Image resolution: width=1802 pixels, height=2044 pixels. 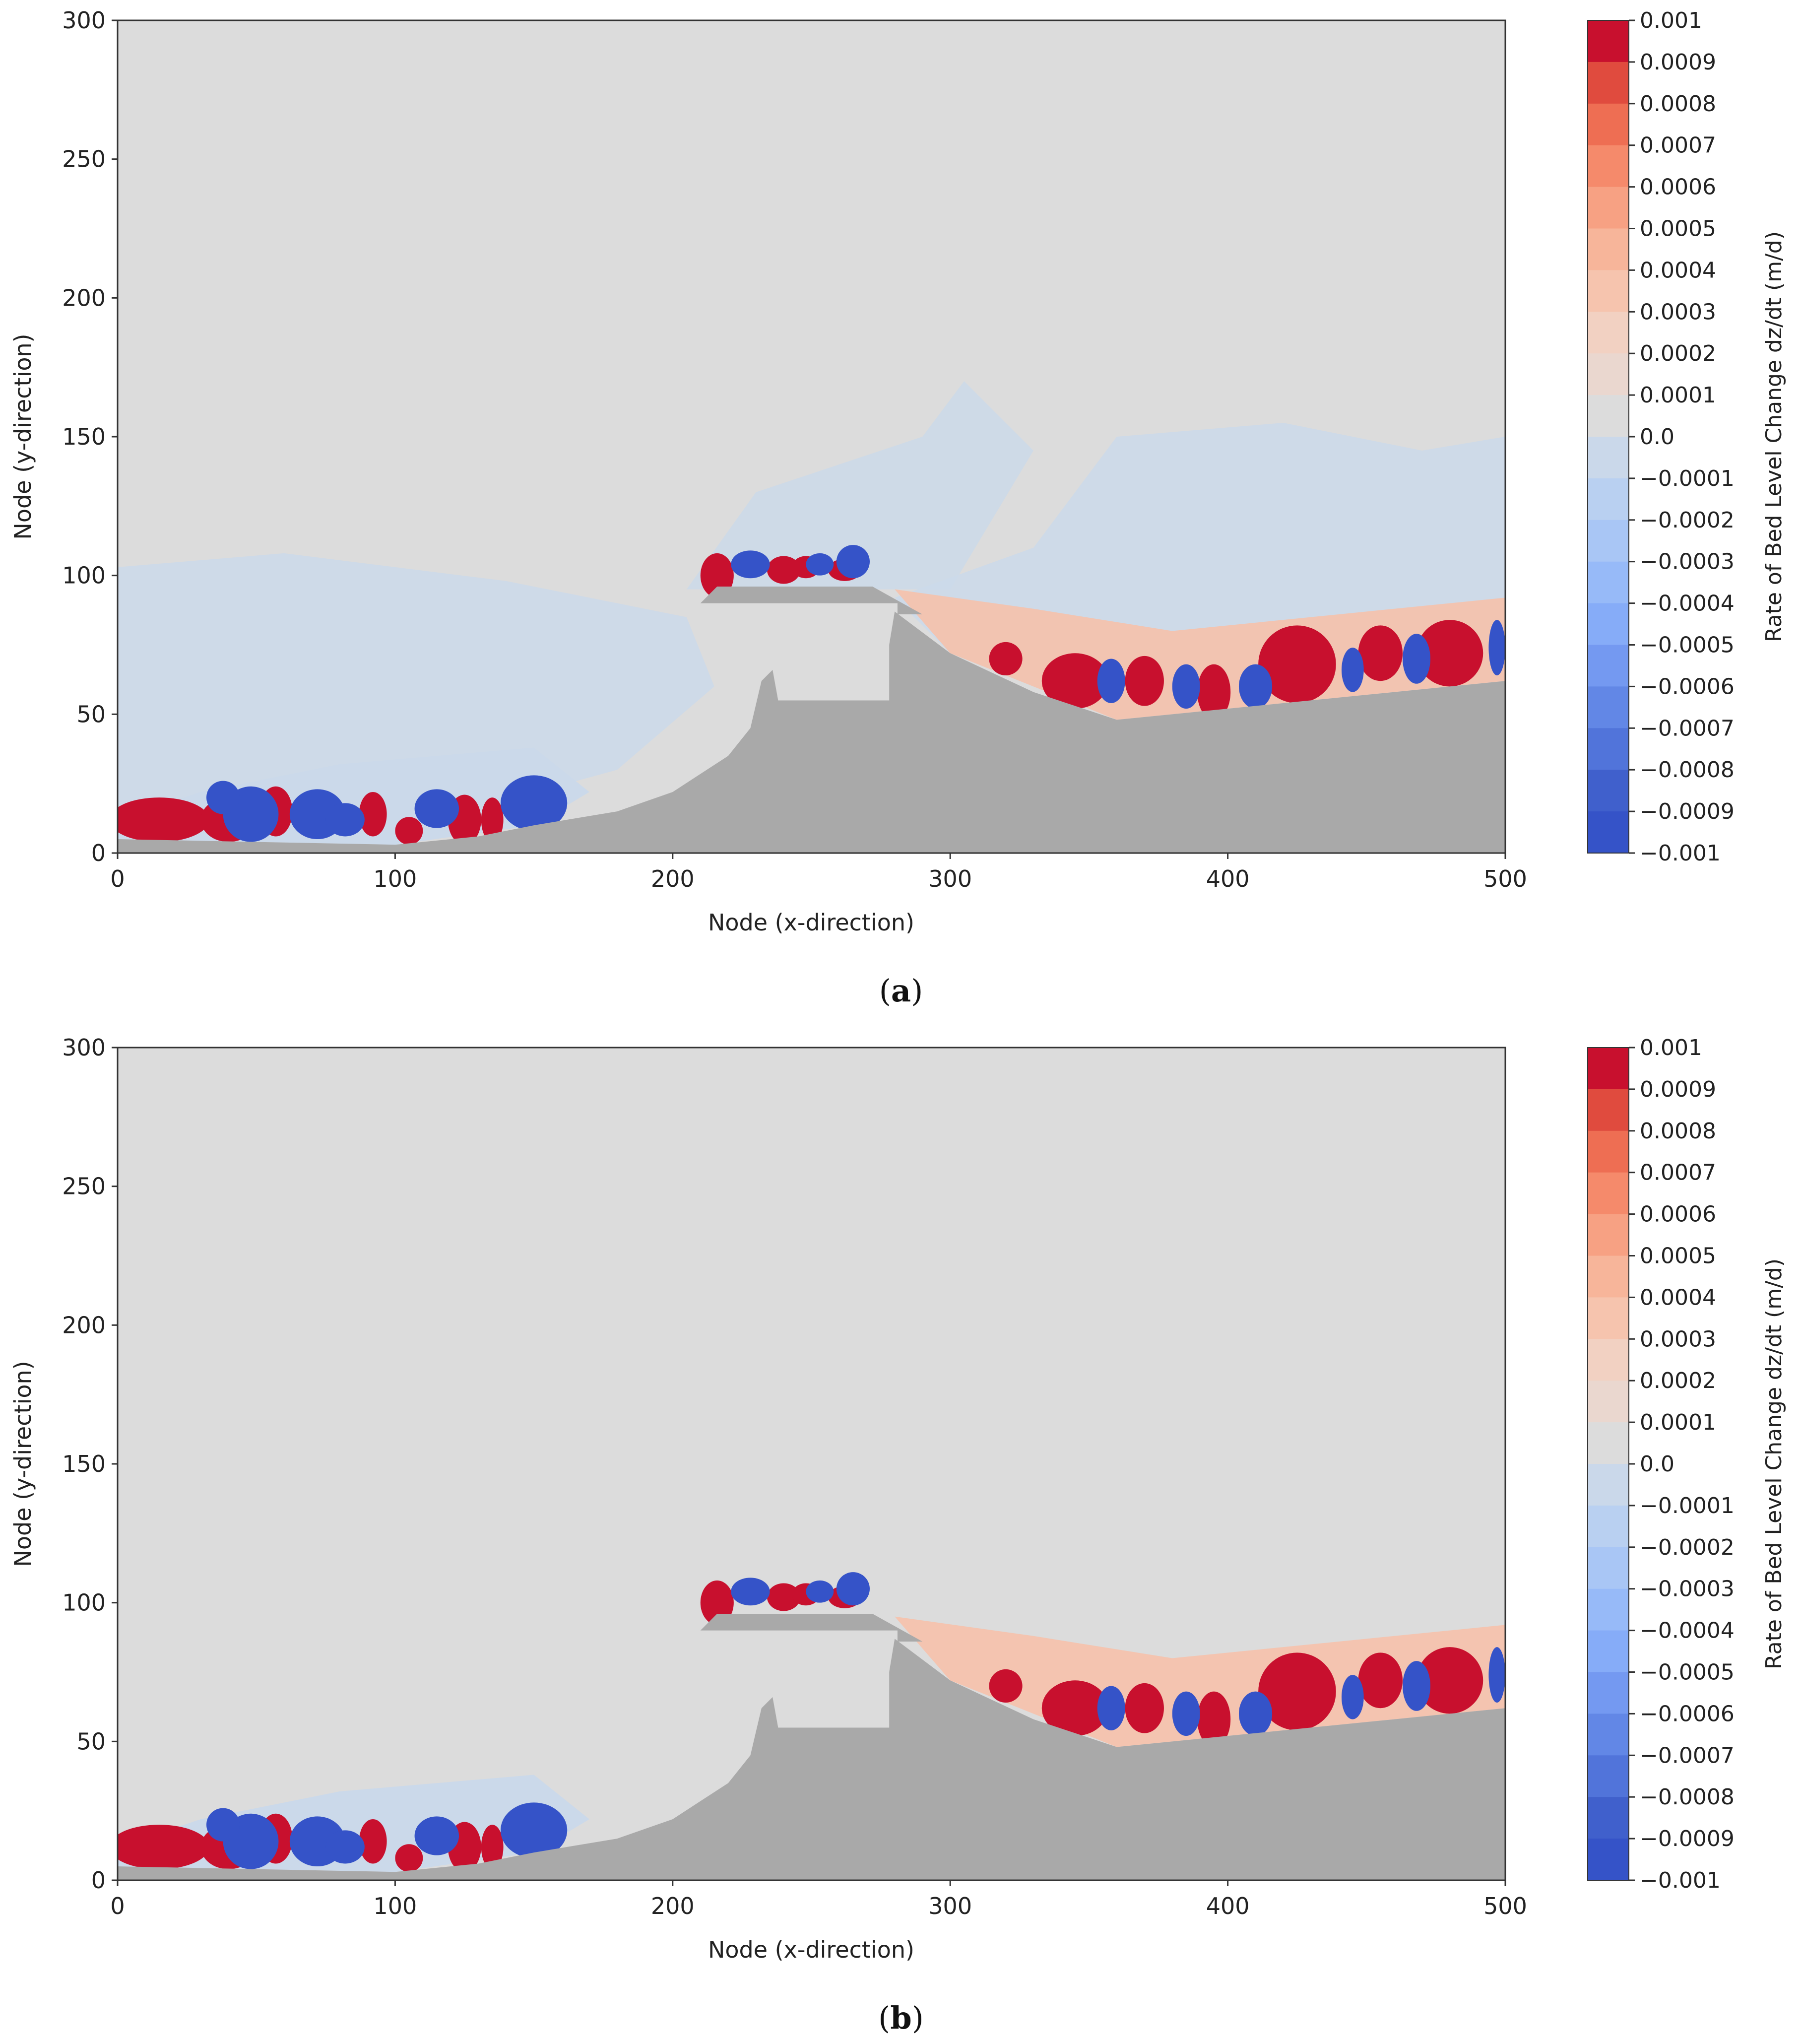 I want to click on accretion-patch-e3, so click(x=1297, y=1691).